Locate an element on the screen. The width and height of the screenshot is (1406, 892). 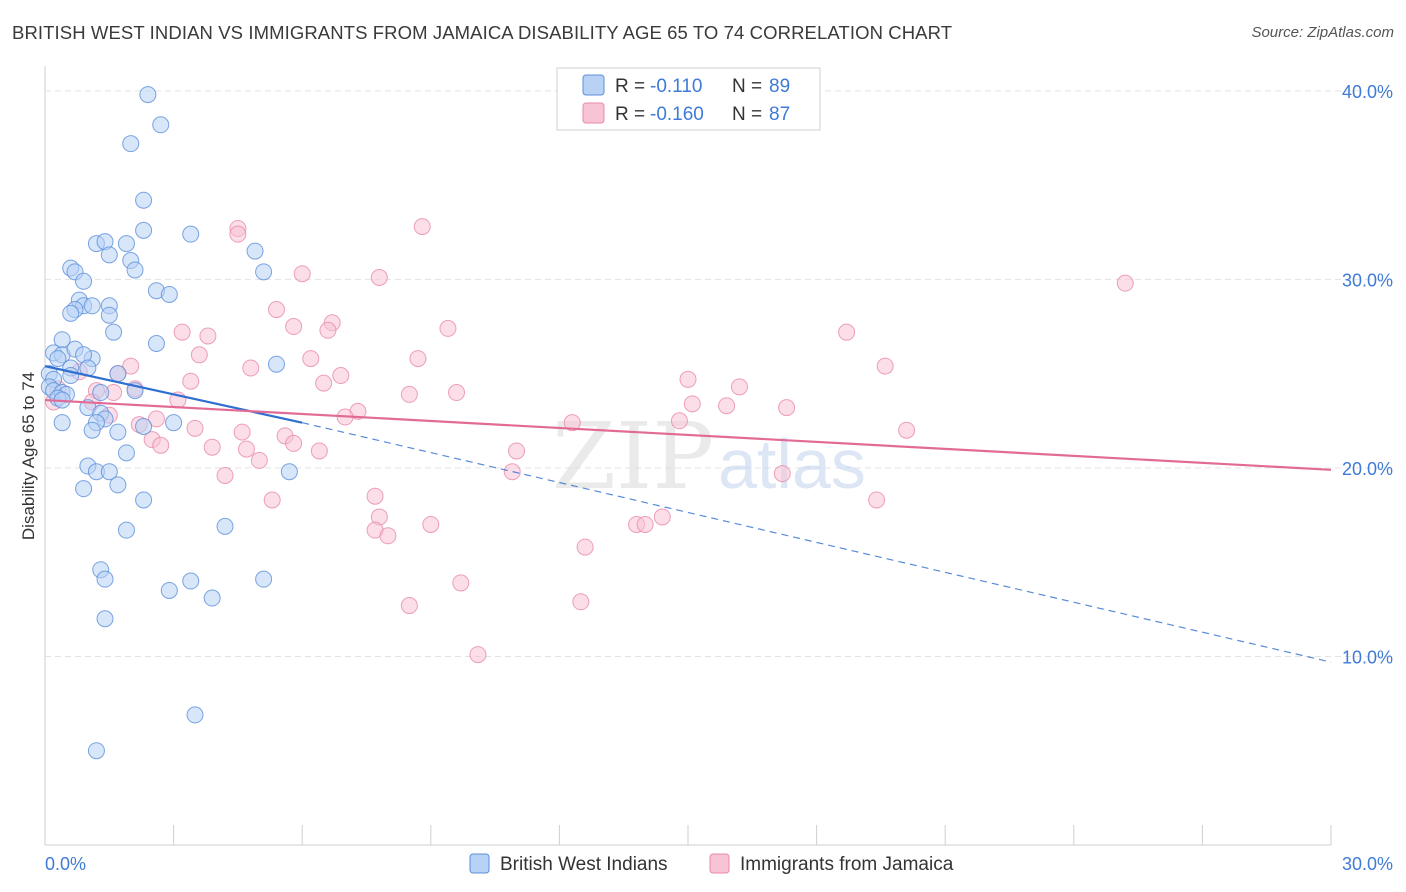
series-legend-swatch-blue is located at coordinates (479, 863).